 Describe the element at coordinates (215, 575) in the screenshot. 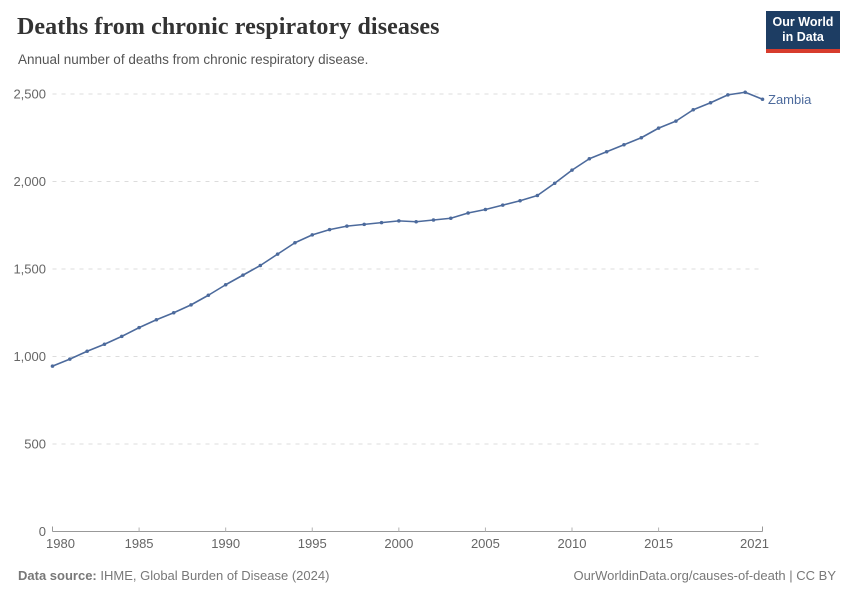

I see `data-source-value: IHME, Global Burden of Disease (2024)` at that location.